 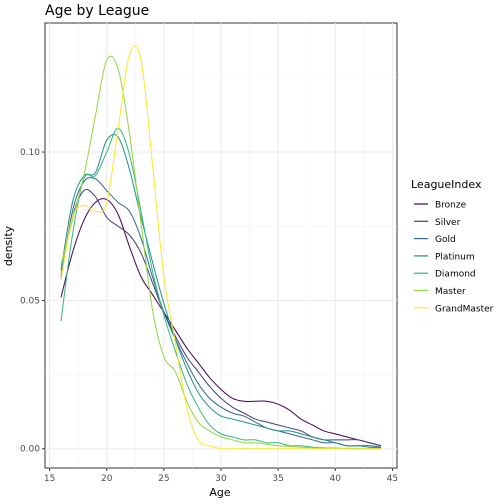 I want to click on x-tick-label: 15, so click(x=49, y=479).